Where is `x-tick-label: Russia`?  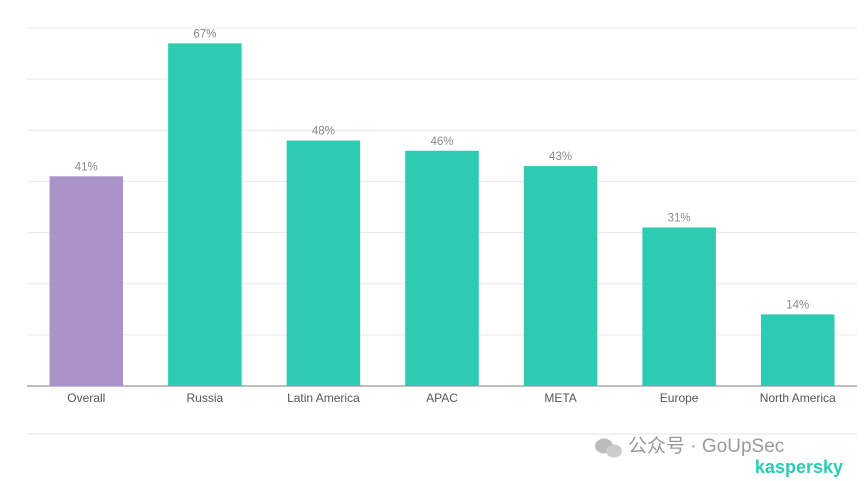 x-tick-label: Russia is located at coordinates (205, 398).